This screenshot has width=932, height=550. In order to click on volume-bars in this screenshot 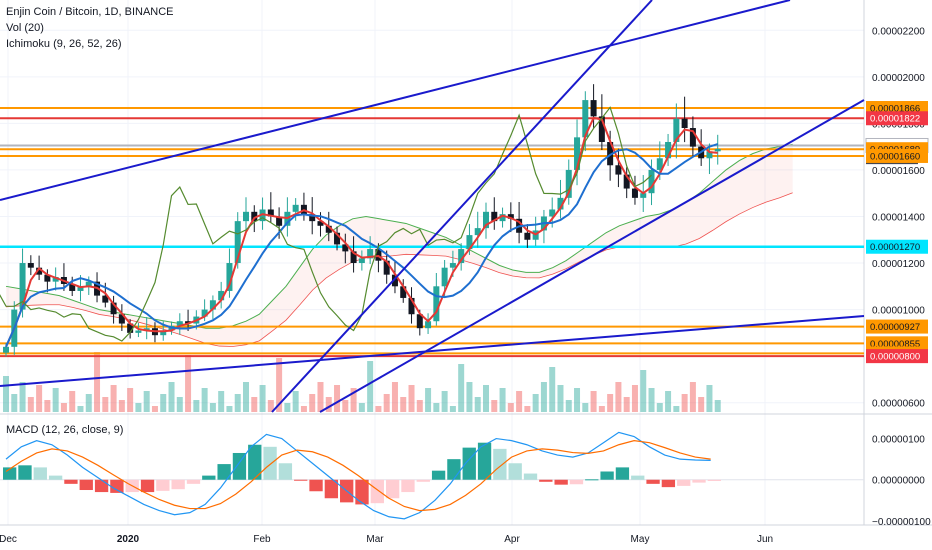, I will do `click(362, 382)`.